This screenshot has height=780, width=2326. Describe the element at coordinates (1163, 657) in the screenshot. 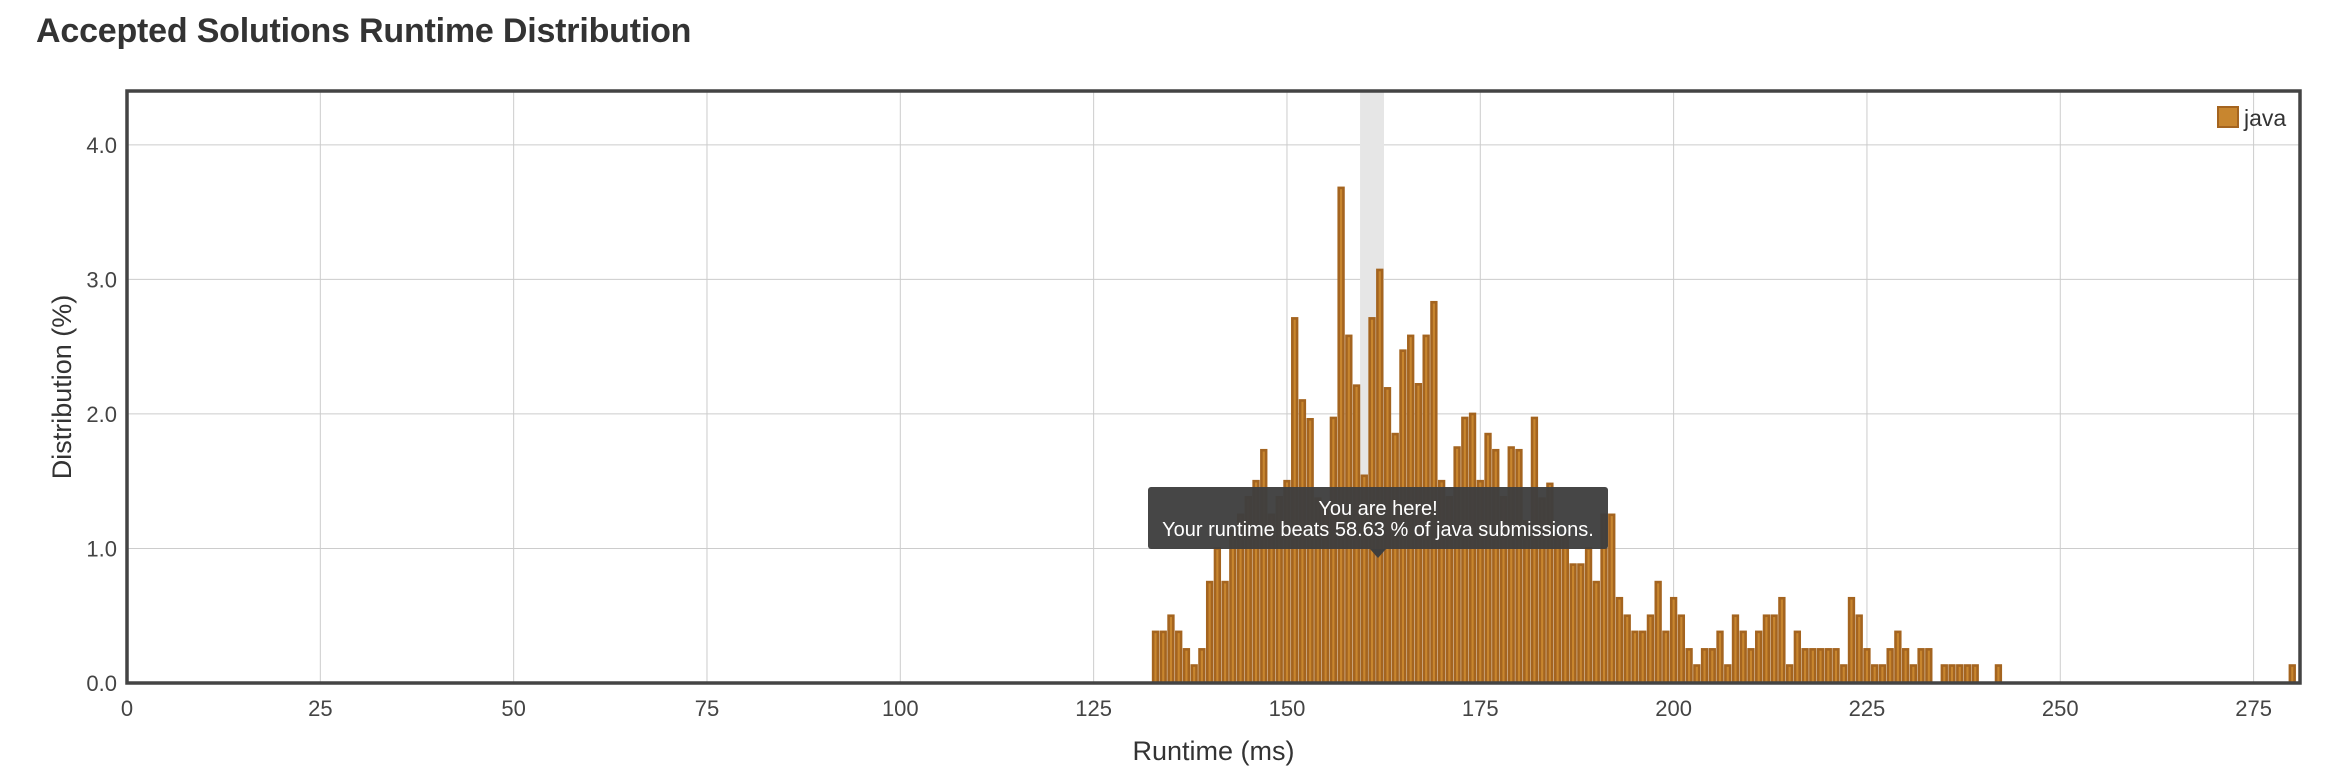

I see `bar-134ms` at that location.